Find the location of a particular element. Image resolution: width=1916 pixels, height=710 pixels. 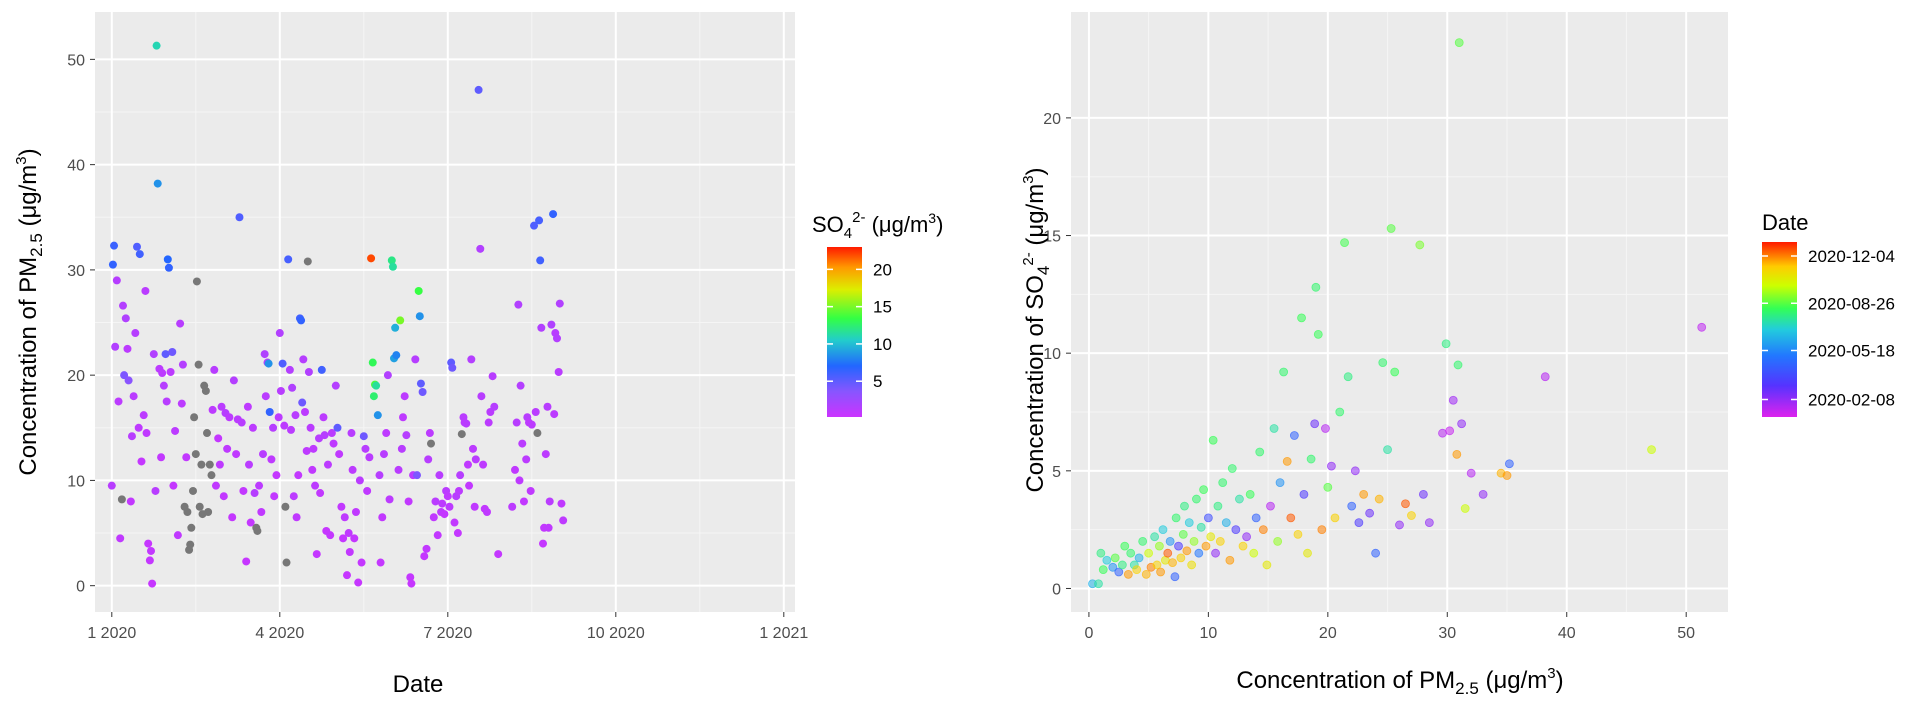

left-y-tick-label: 0 is located at coordinates (80, 587).